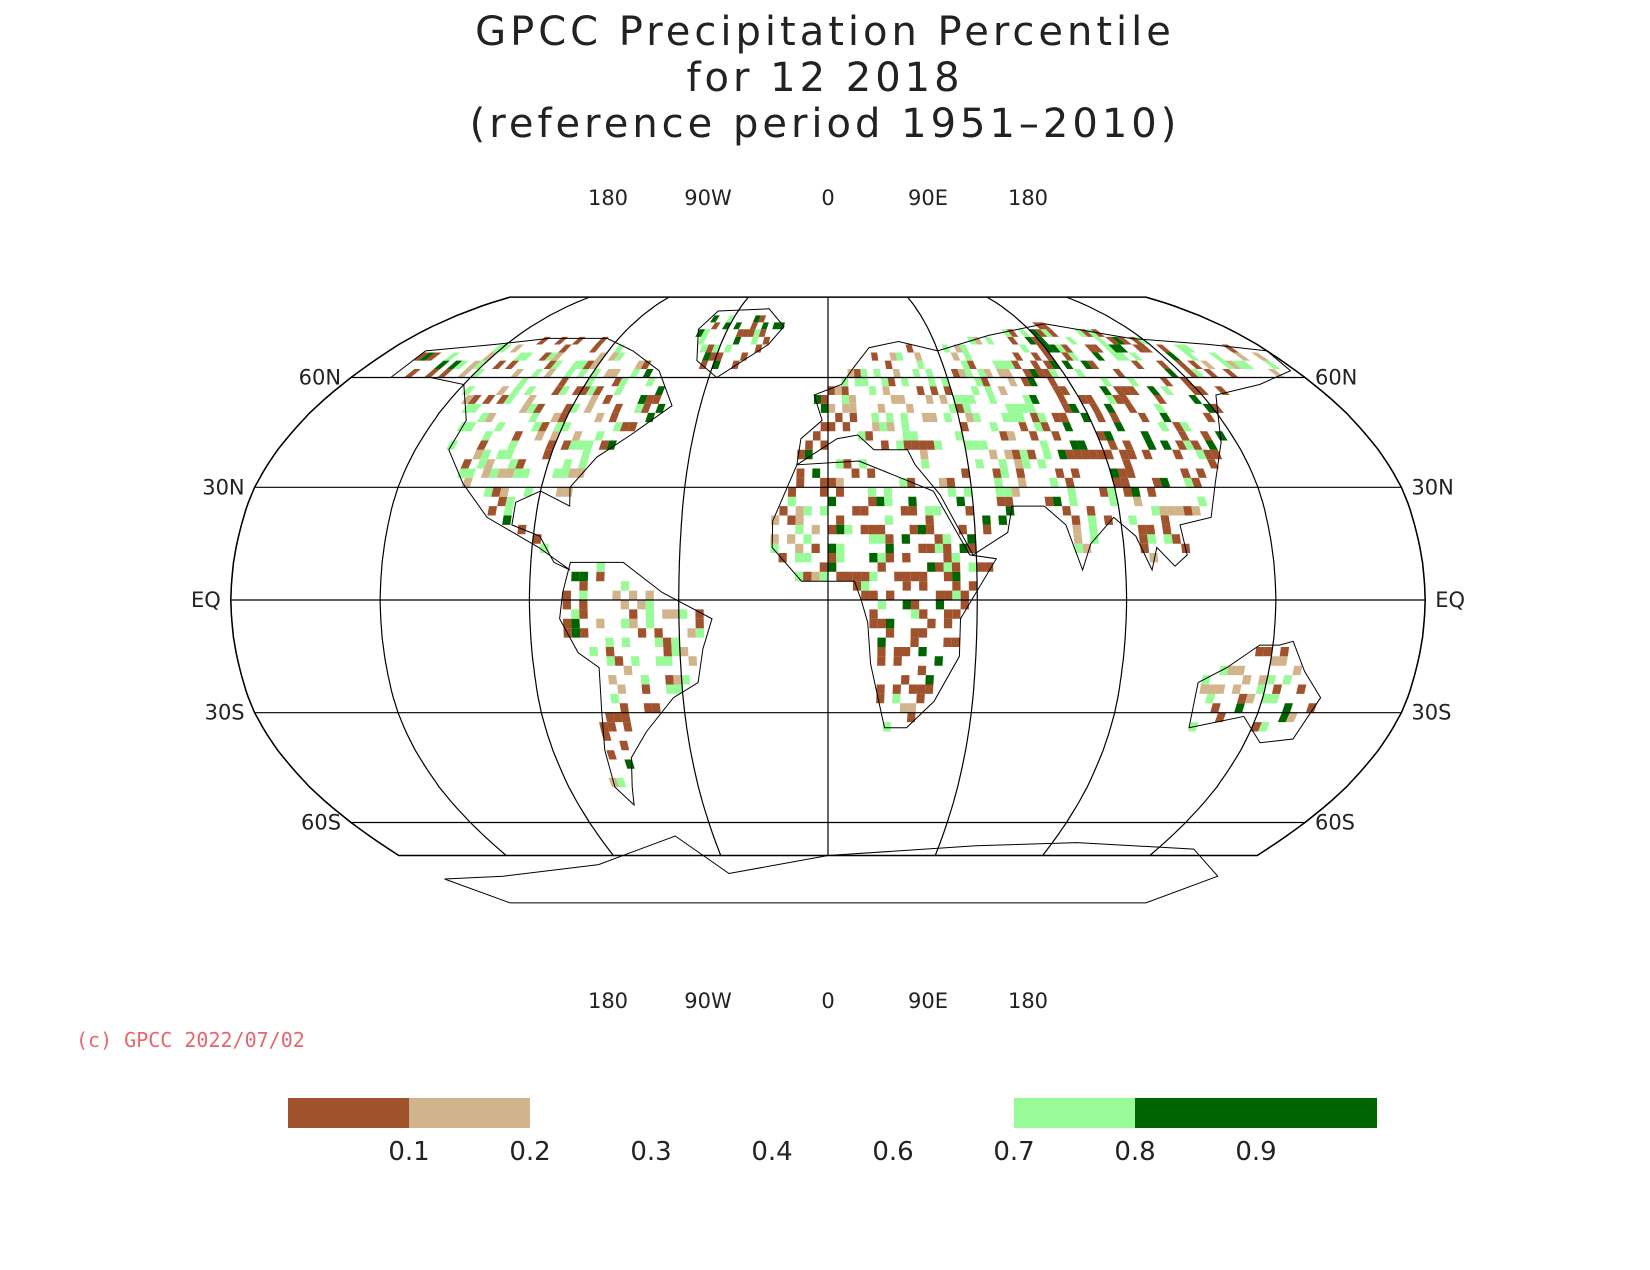  Describe the element at coordinates (1255, 692) in the screenshot. I see `coastline` at that location.